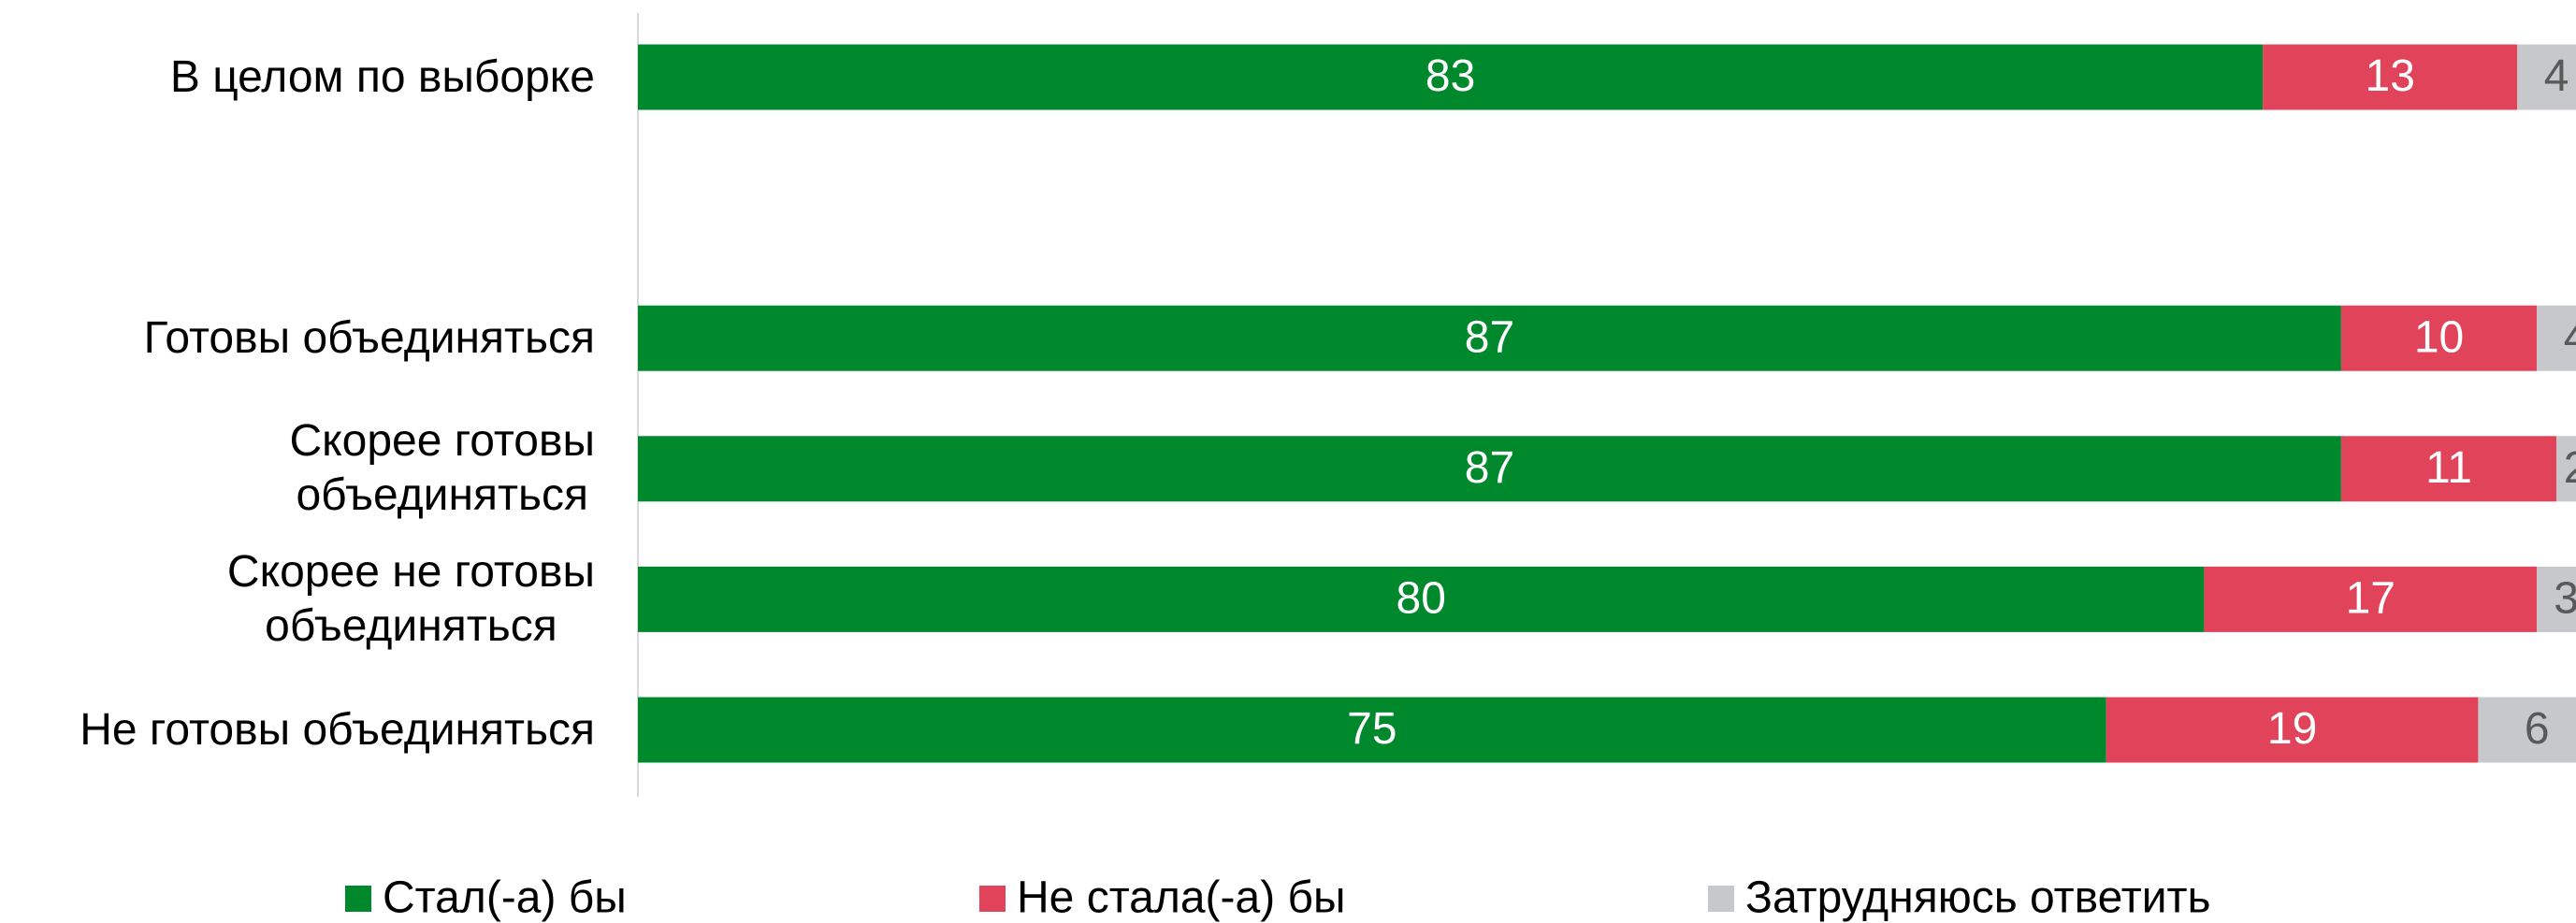 This screenshot has height=923, width=2576. Describe the element at coordinates (442, 468) in the screenshot. I see `category-label: Скорее готовы объединяться` at that location.